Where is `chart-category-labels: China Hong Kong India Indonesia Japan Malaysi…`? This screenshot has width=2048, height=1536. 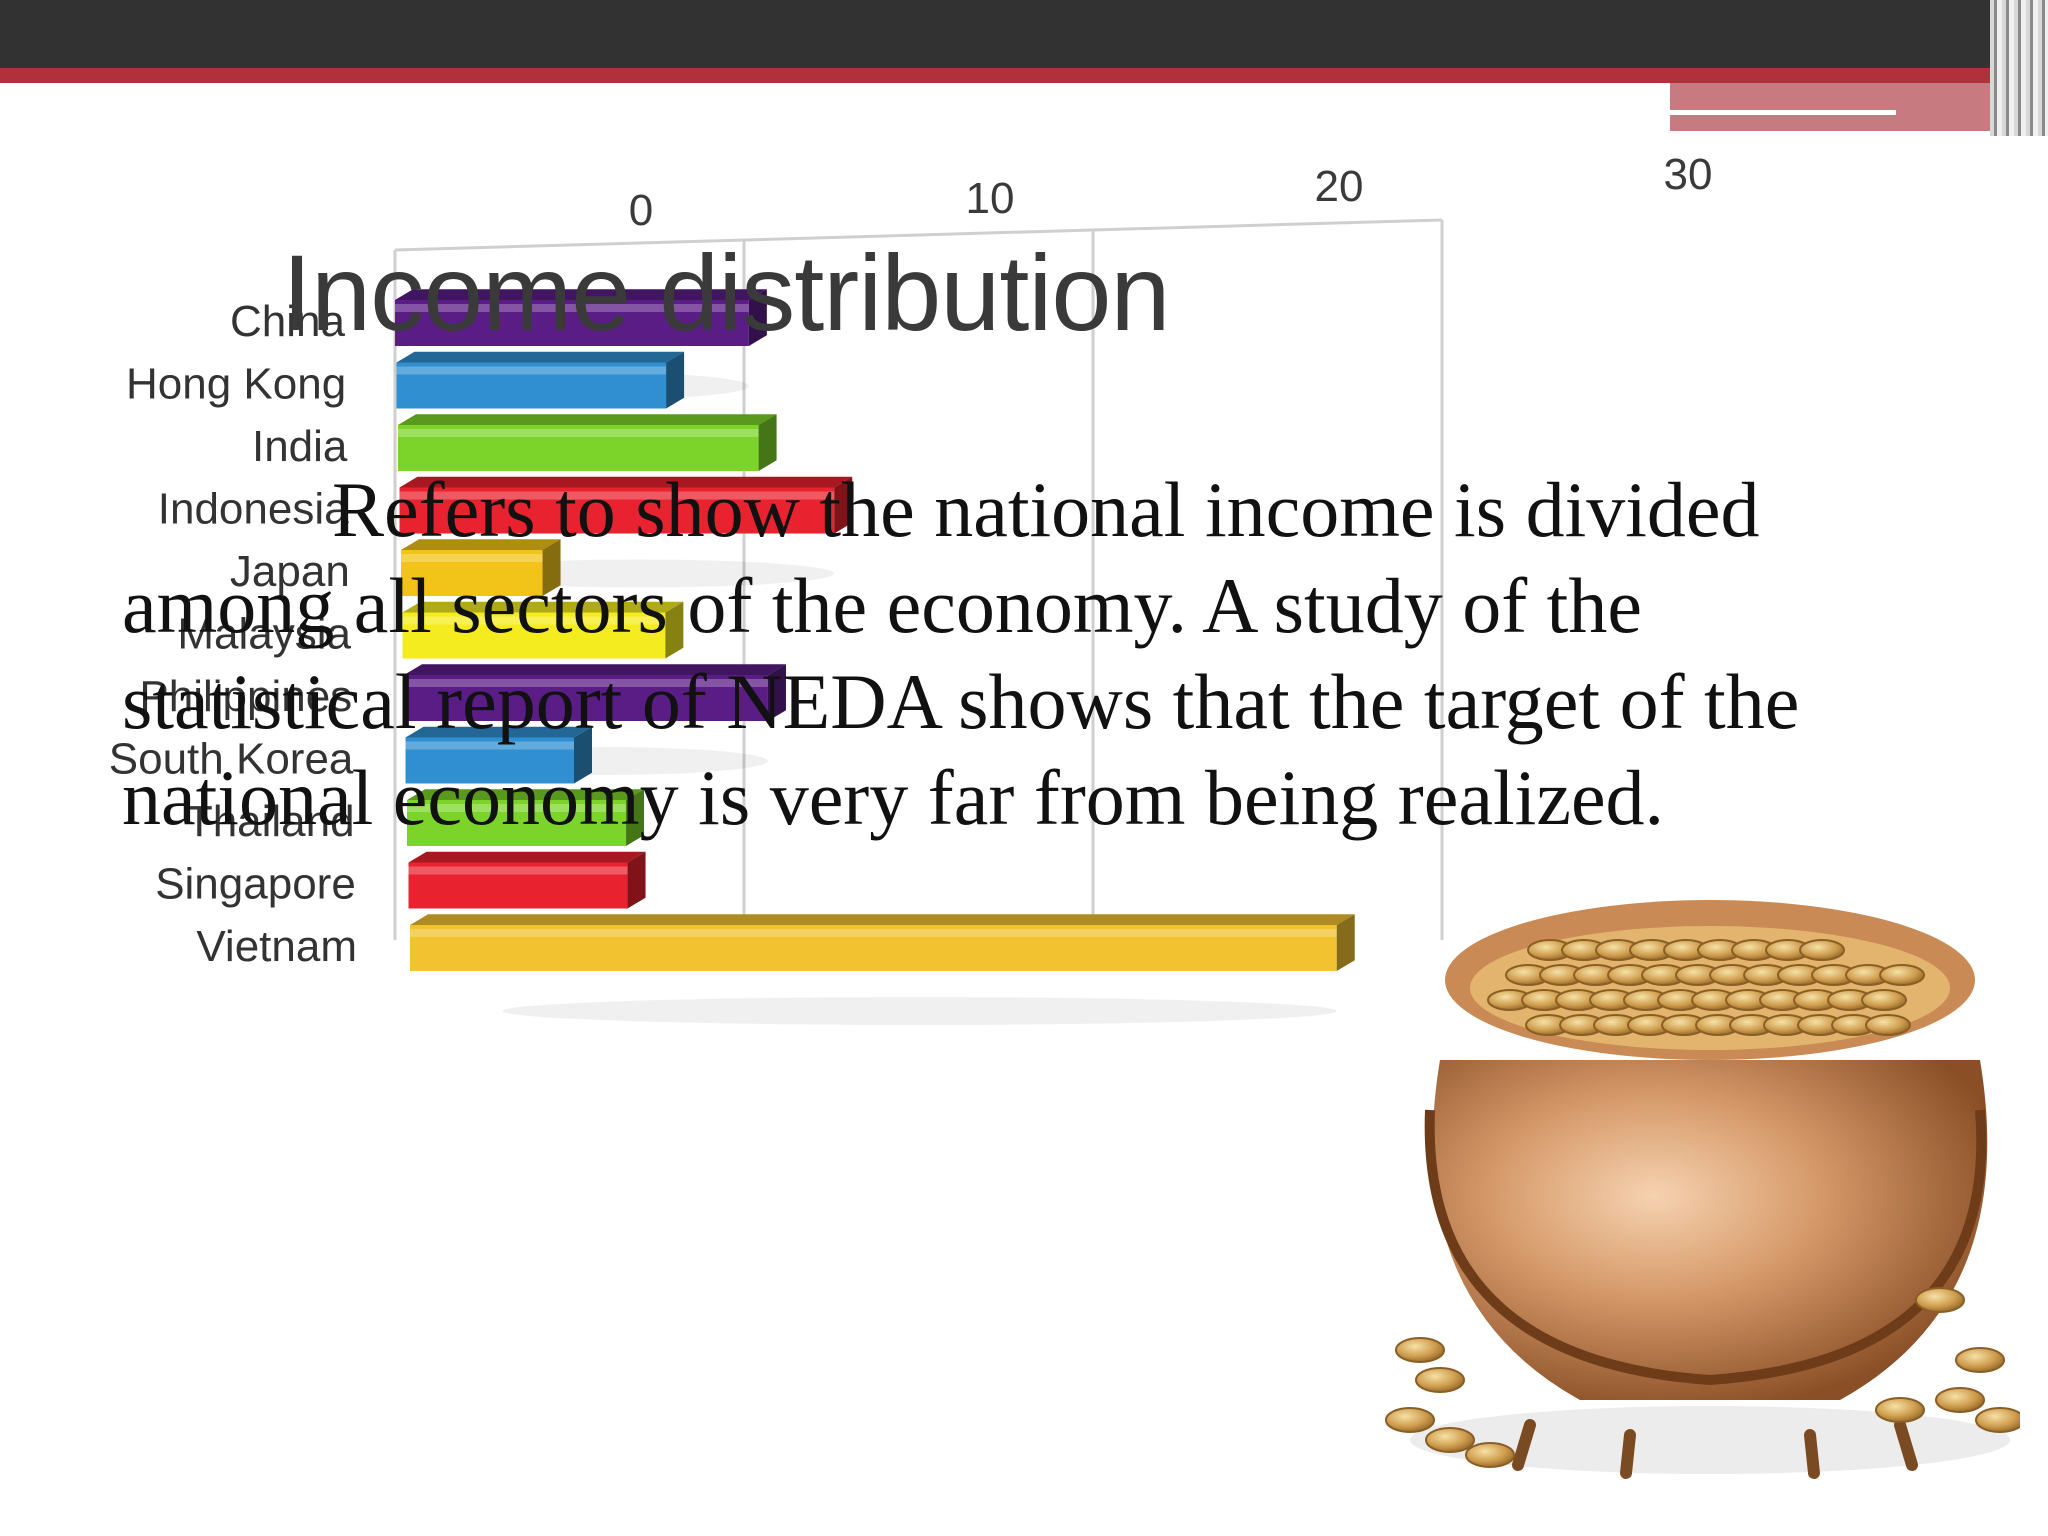 chart-category-labels: China Hong Kong India Indonesia Japan Malaysi… is located at coordinates (233, 634).